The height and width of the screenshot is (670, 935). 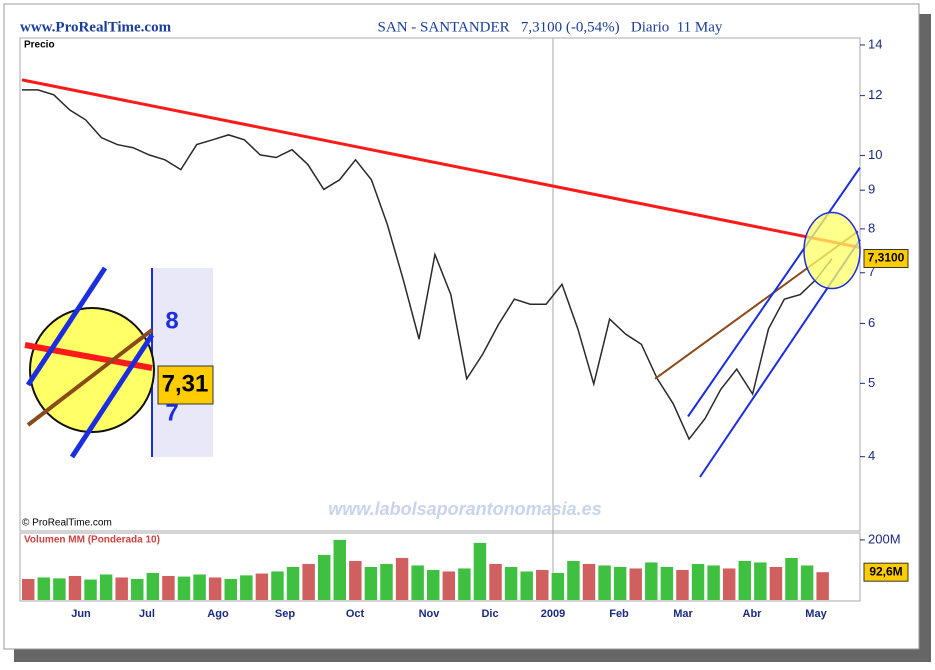 What do you see at coordinates (489, 614) in the screenshot?
I see `x-tick-label: Dic` at bounding box center [489, 614].